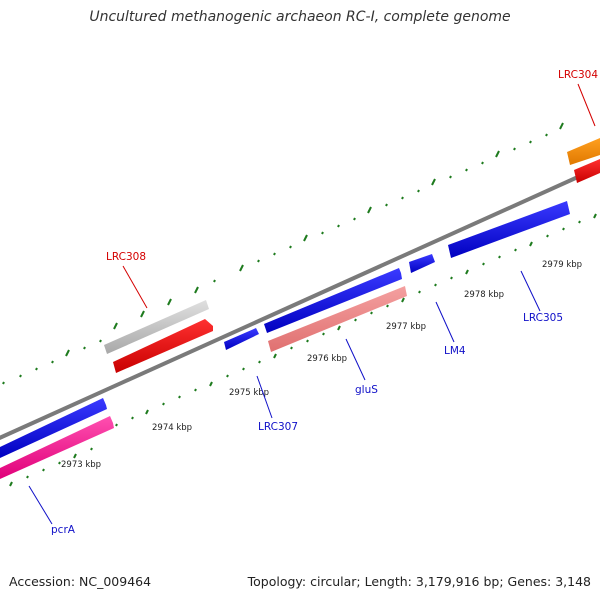 This screenshot has width=600, height=600. Describe the element at coordinates (81, 465) in the screenshot. I see `tick-label-2973: 2973 kbp` at that location.